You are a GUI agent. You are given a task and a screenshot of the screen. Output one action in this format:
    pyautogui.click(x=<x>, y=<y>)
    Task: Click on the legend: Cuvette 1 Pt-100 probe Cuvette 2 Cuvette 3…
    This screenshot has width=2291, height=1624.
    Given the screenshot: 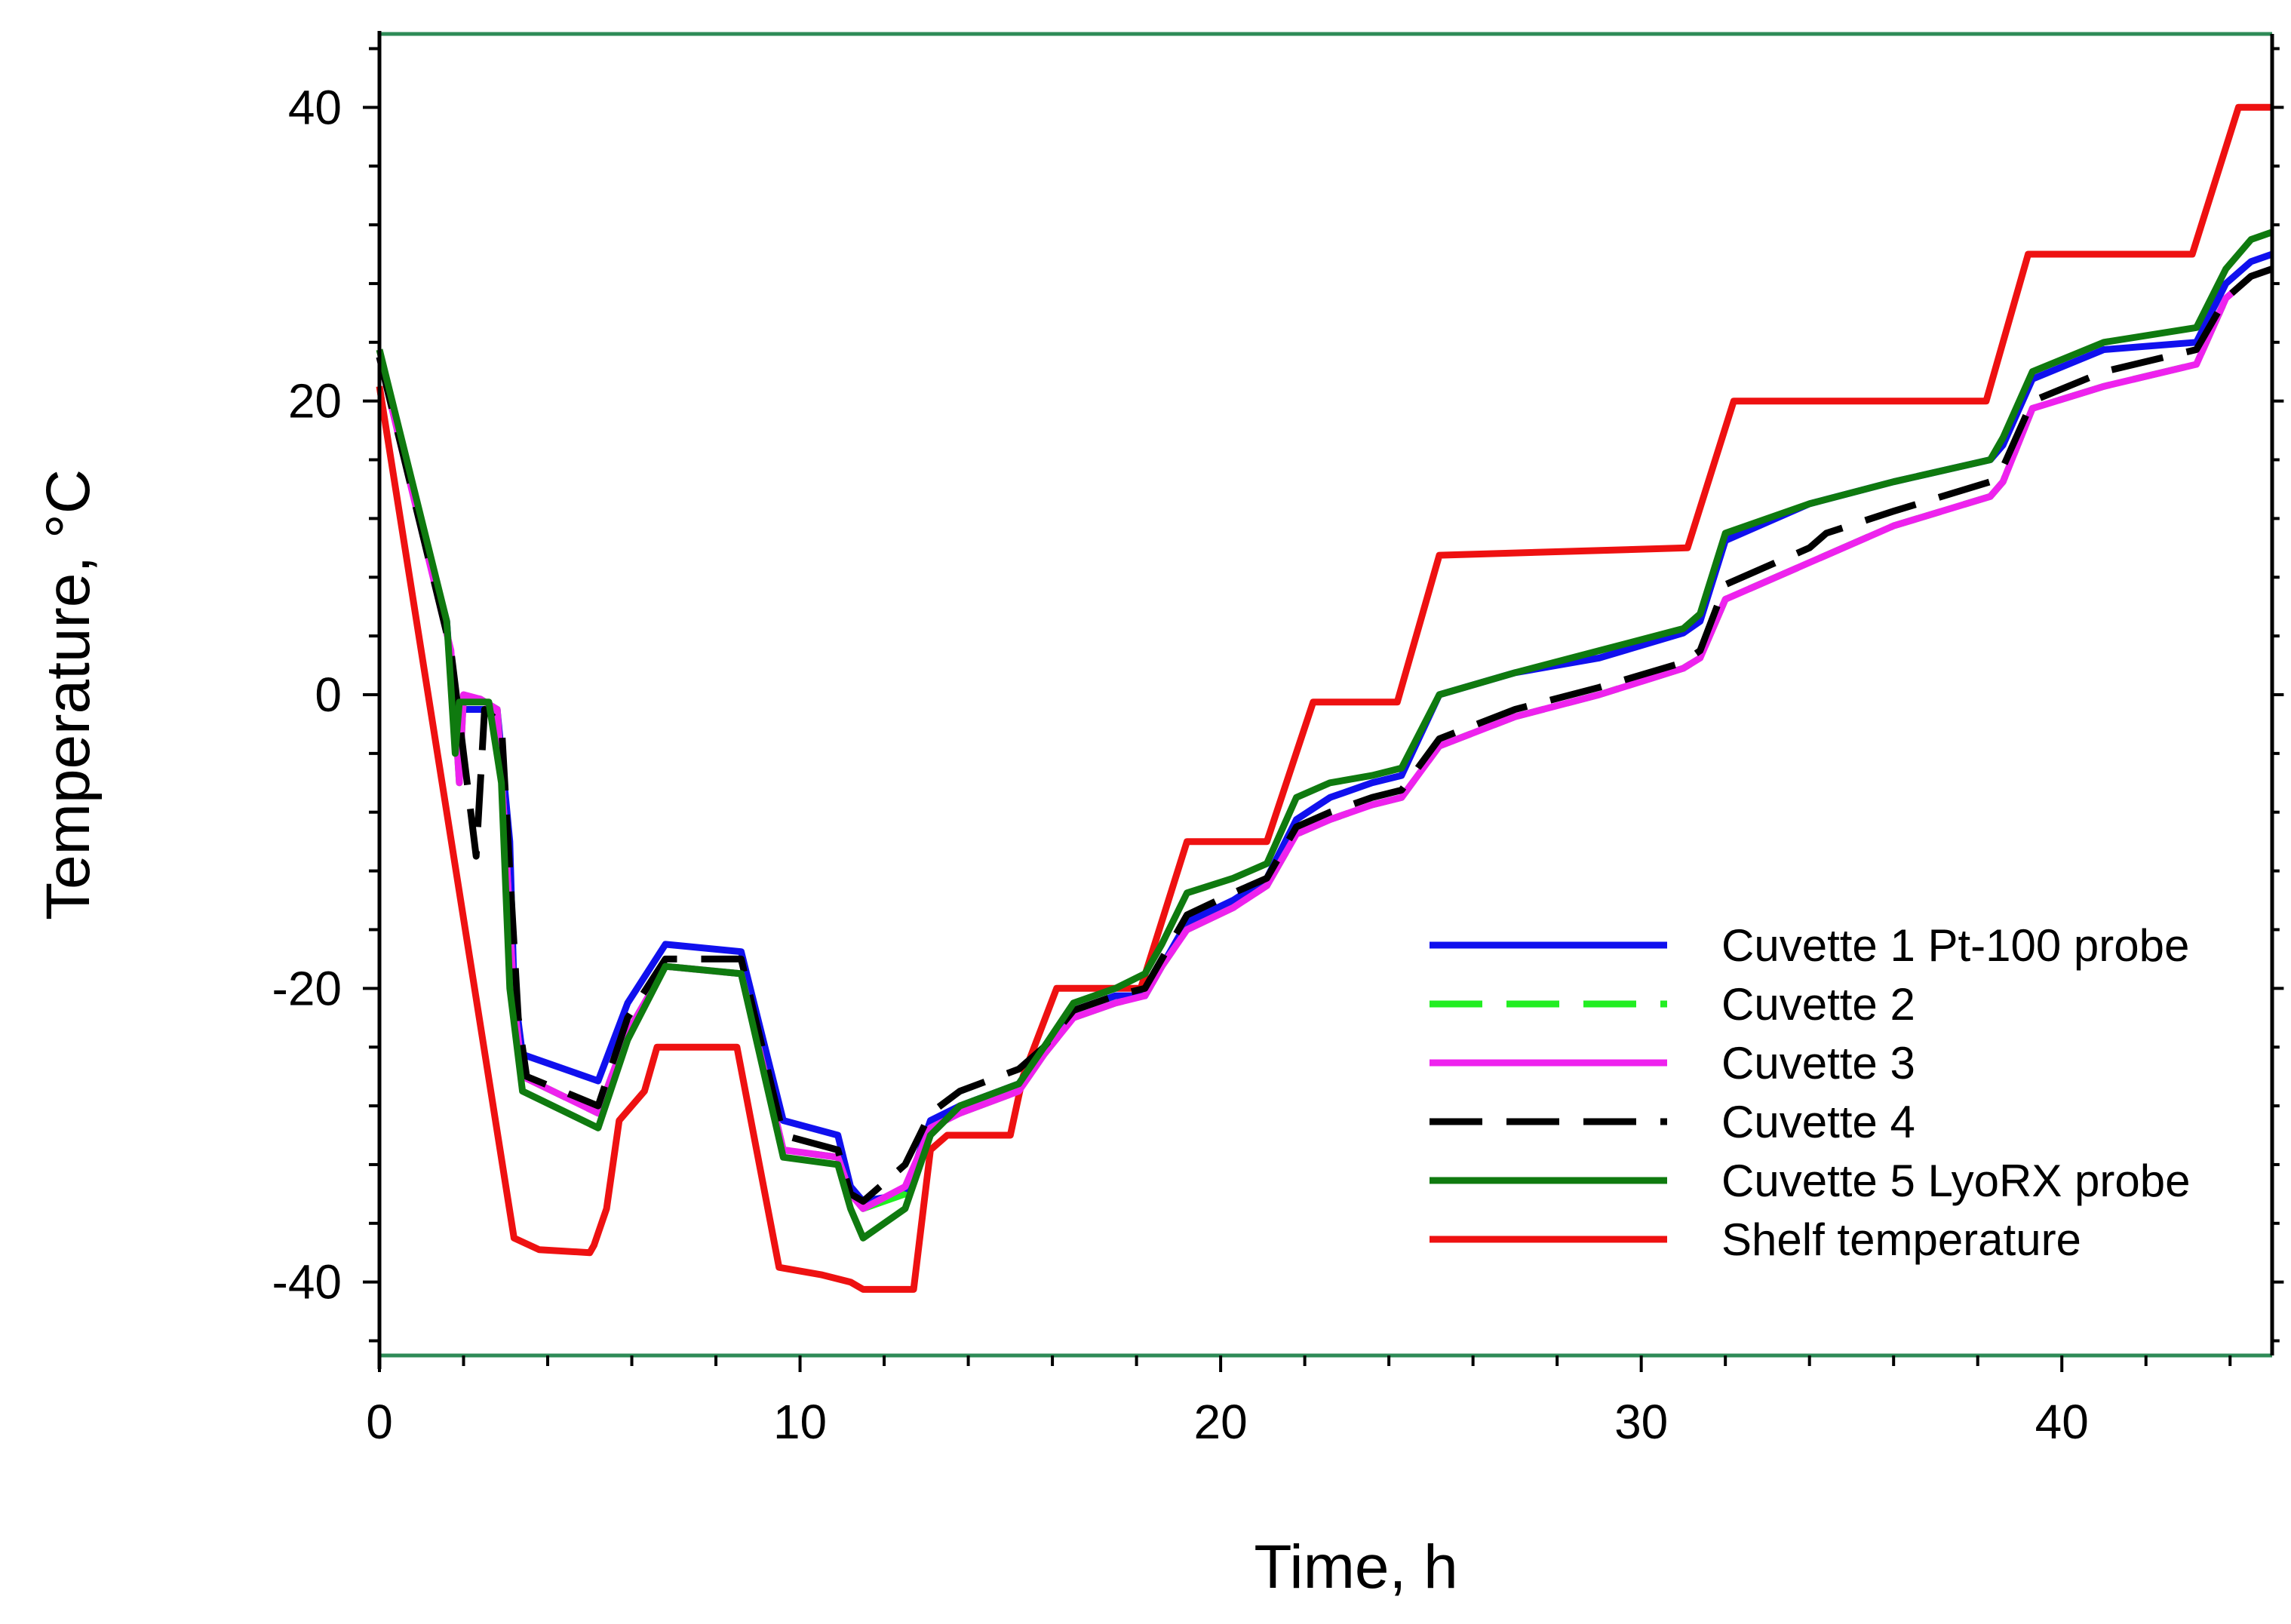 What is the action you would take?
    pyautogui.click(x=1810, y=1092)
    